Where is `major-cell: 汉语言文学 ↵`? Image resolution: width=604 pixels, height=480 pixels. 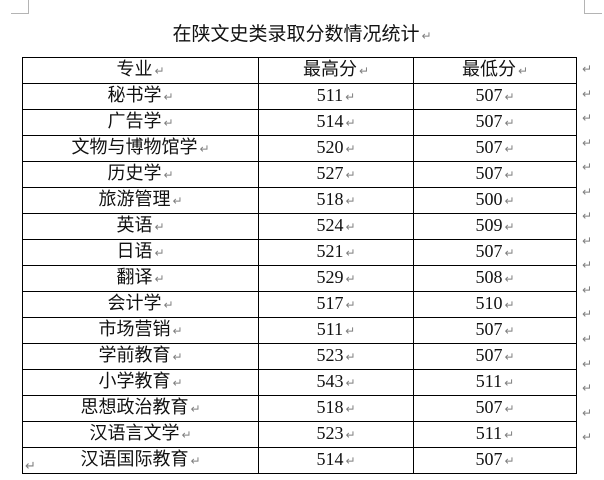 major-cell: 汉语言文学 ↵ is located at coordinates (140, 434).